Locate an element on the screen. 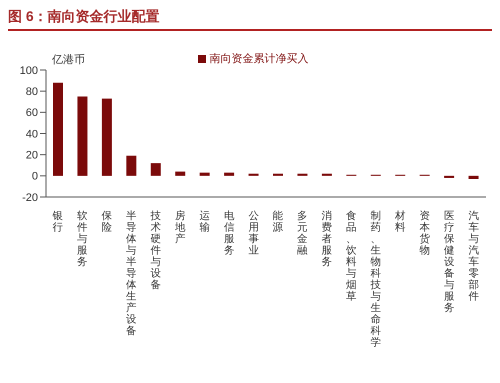  x-tick-label: 能源 is located at coordinates (278, 221).